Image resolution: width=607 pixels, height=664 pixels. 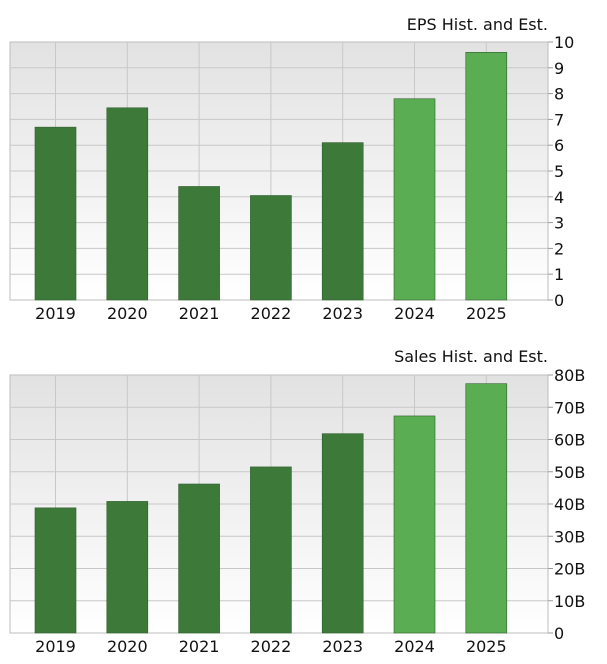 I want to click on eps-x-axis: 2019 2020 2021 2022 2023 2024 2025, so click(x=271, y=313).